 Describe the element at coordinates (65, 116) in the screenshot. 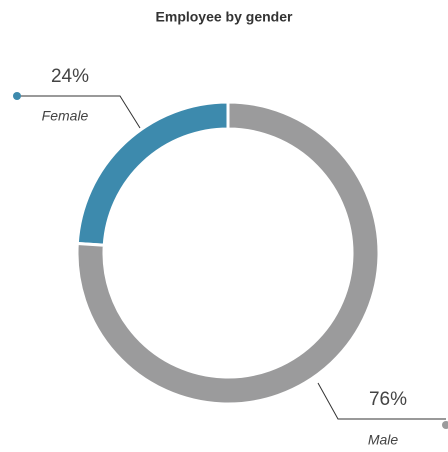

I see `category-label: Female` at that location.